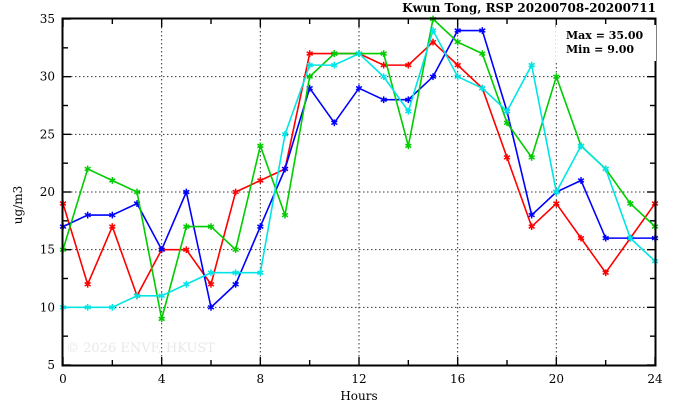 The height and width of the screenshot is (409, 674). Describe the element at coordinates (18, 205) in the screenshot. I see `y-axis-label: ug/m3` at that location.